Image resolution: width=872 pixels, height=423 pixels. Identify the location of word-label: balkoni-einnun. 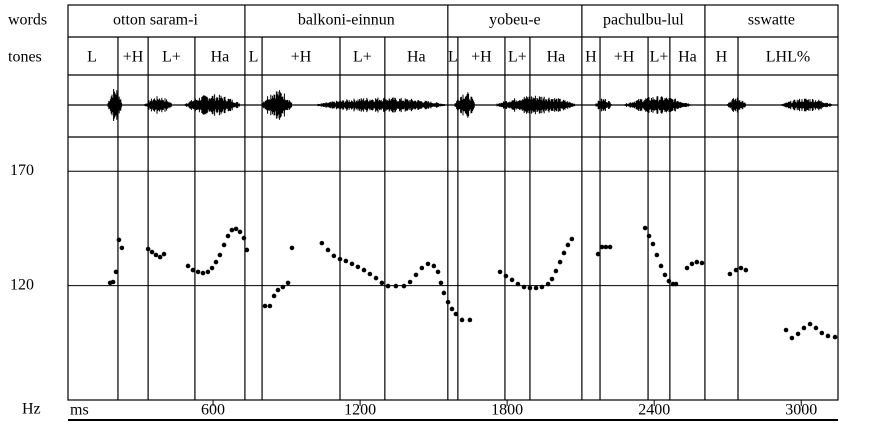
(346, 20).